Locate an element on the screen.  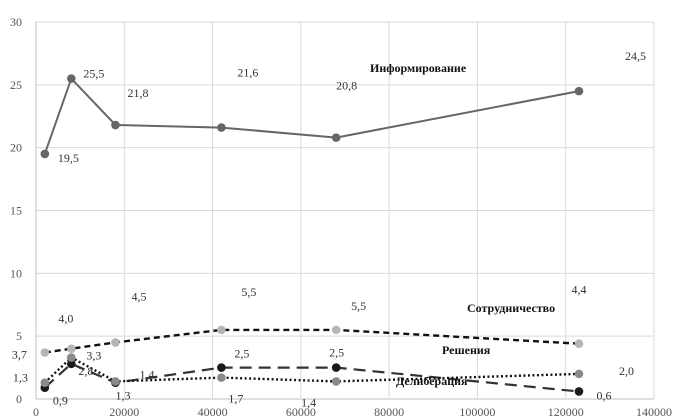
x-tick-label: 40000 is located at coordinates (213, 412).